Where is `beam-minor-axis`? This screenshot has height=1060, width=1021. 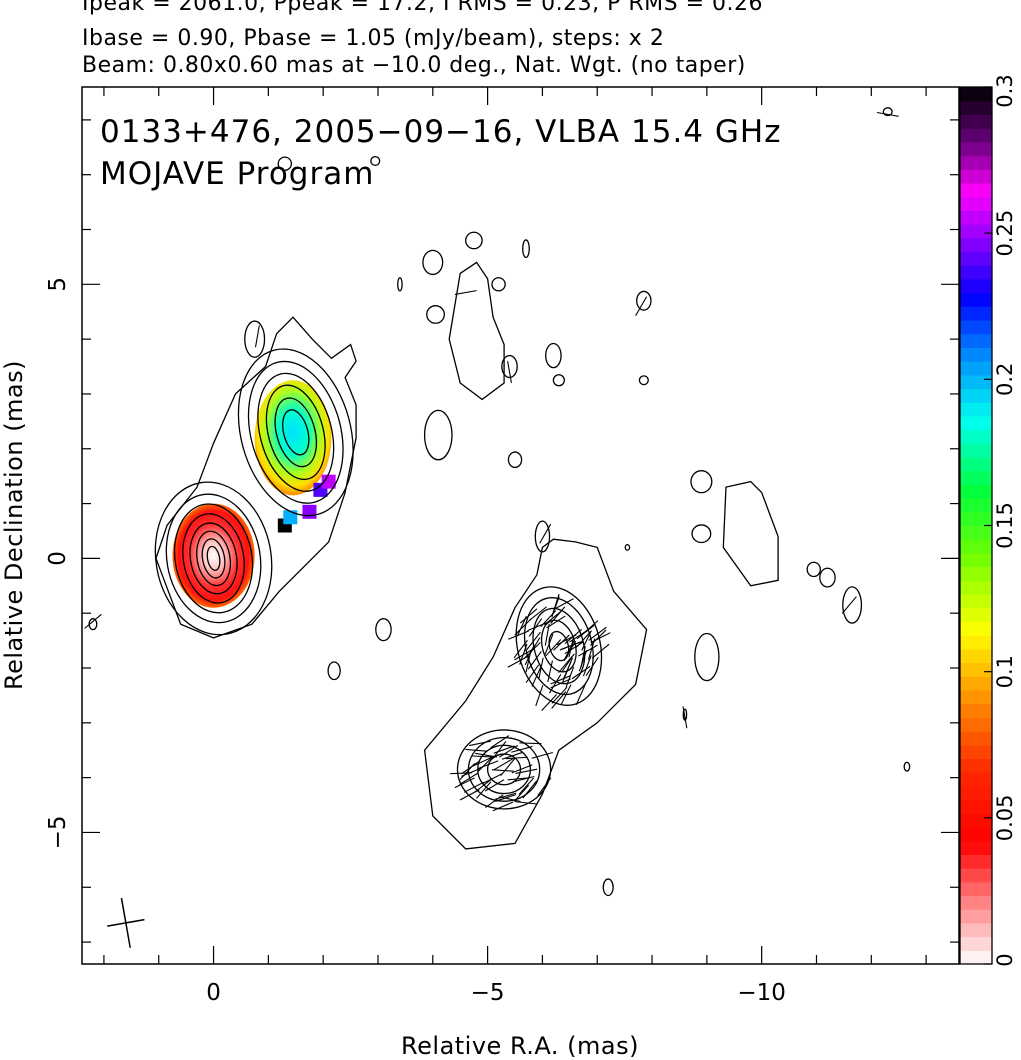 beam-minor-axis is located at coordinates (126, 922).